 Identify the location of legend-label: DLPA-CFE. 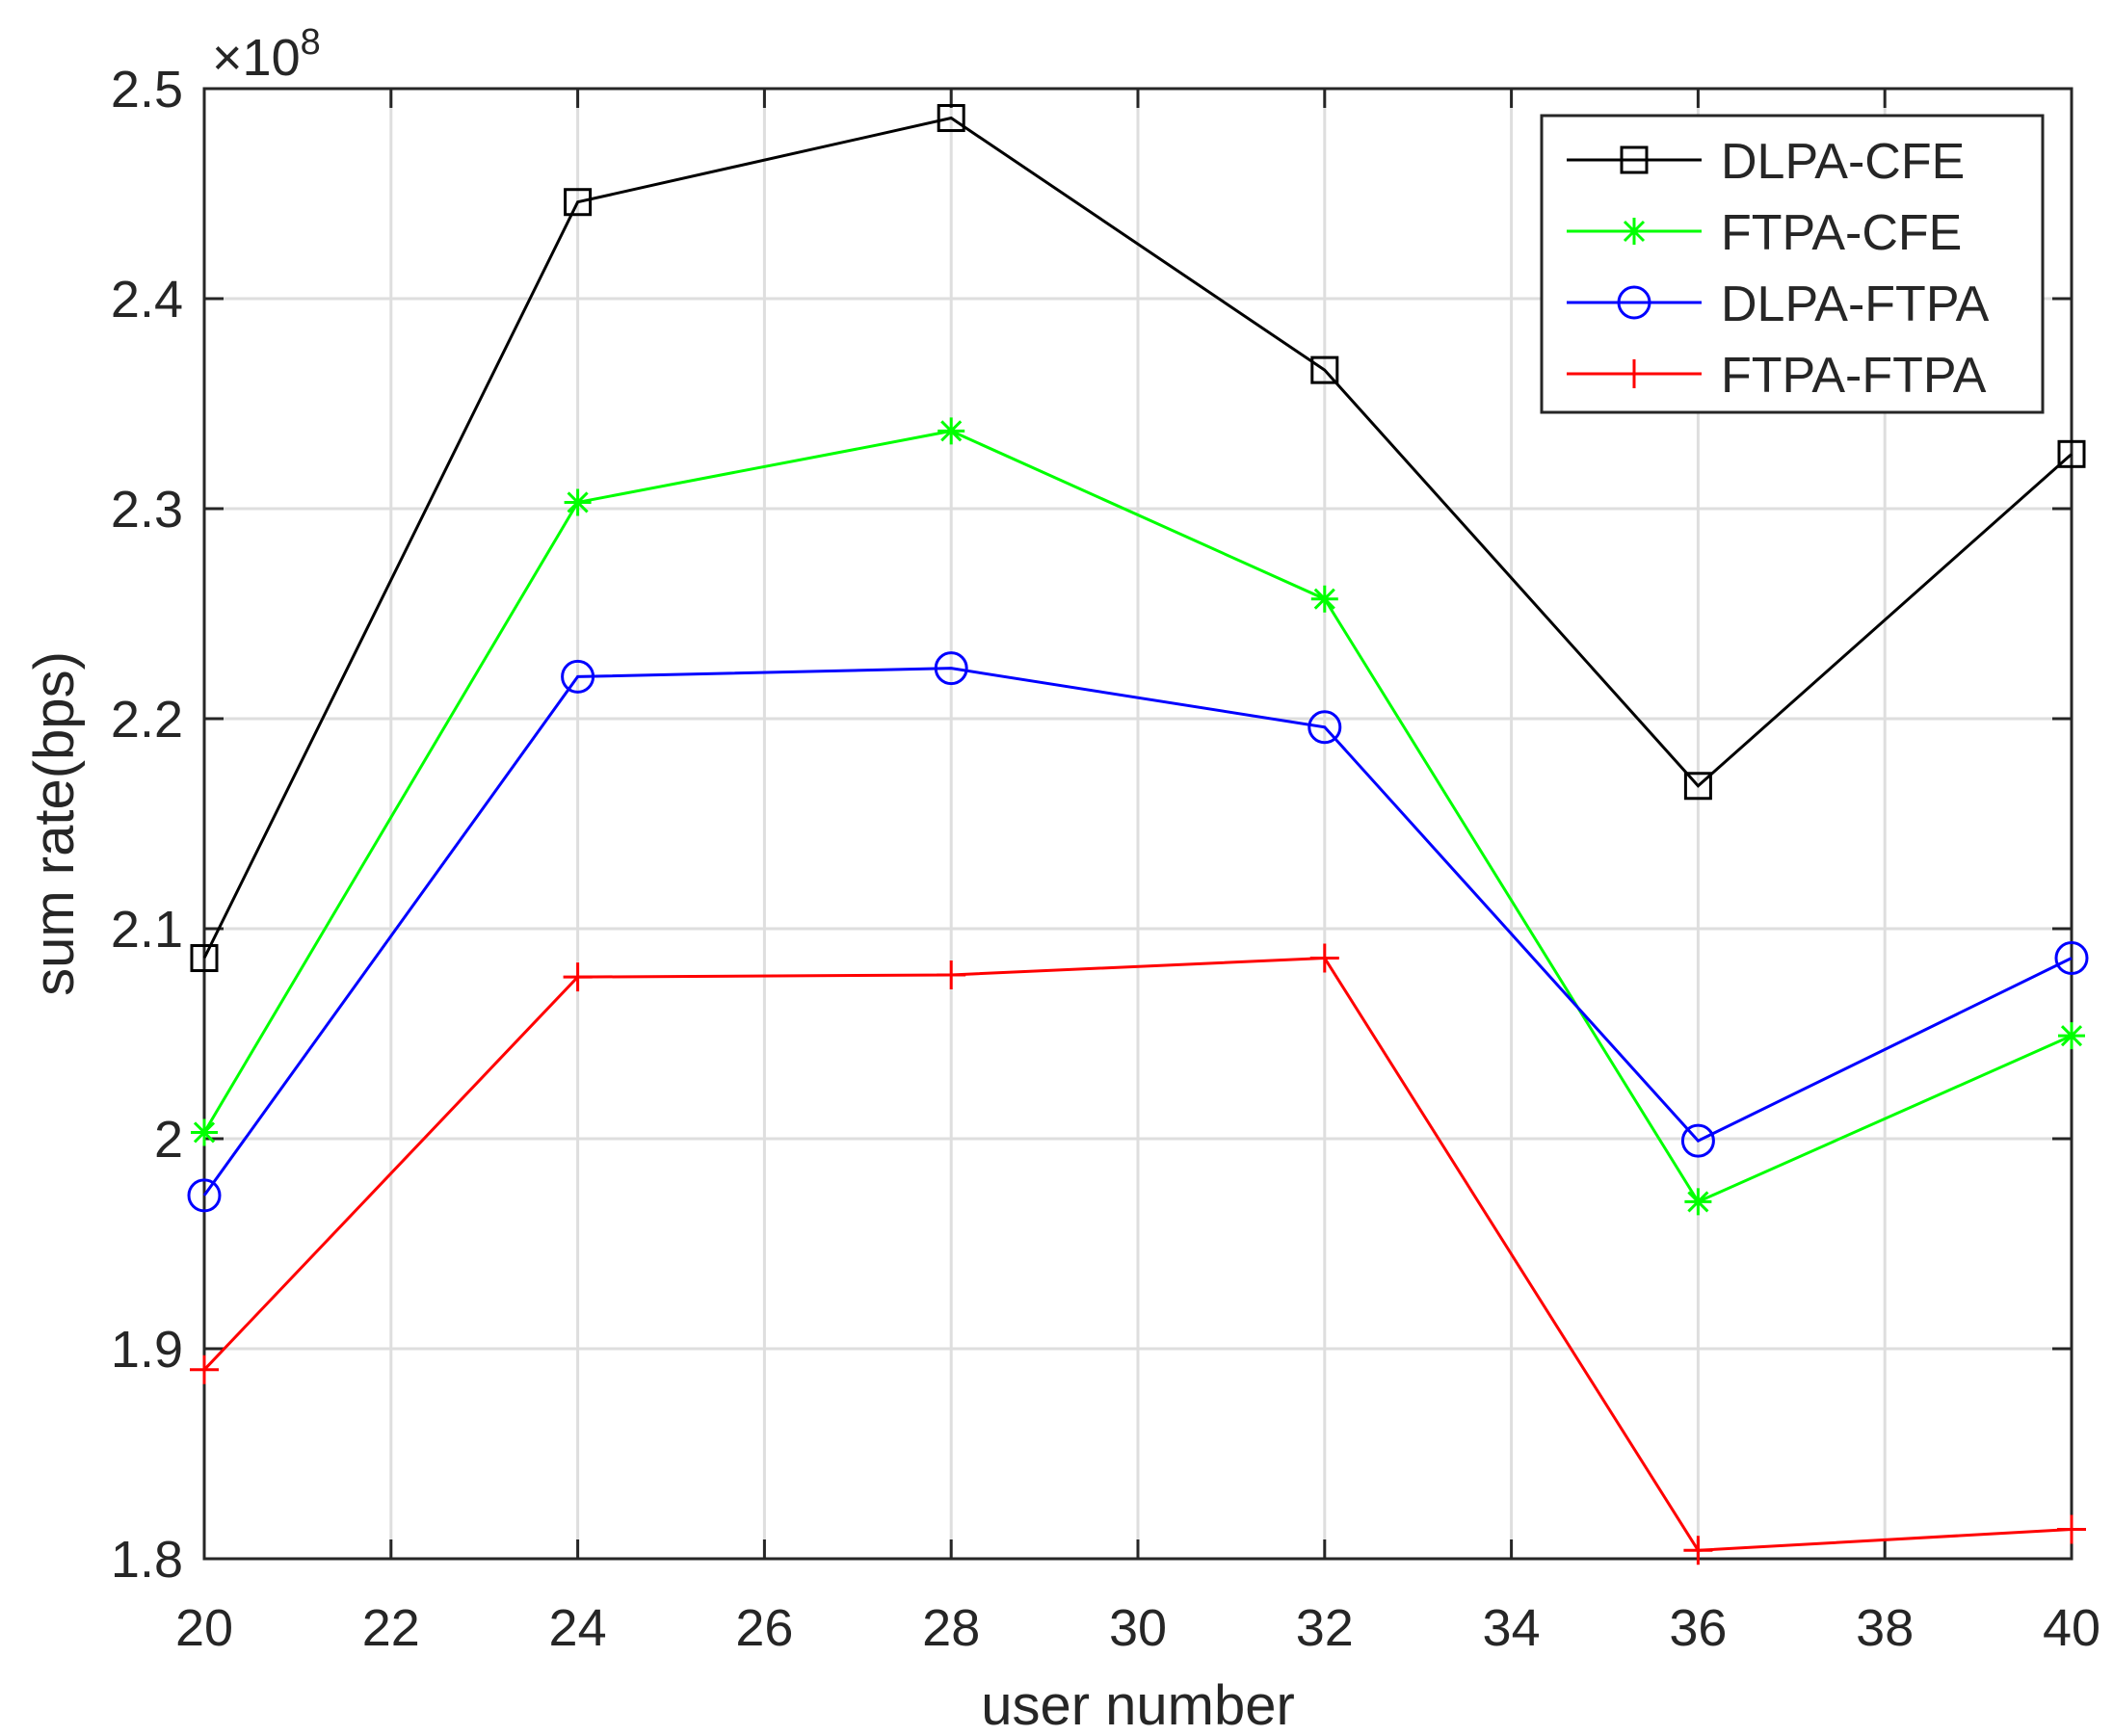
(1843, 162).